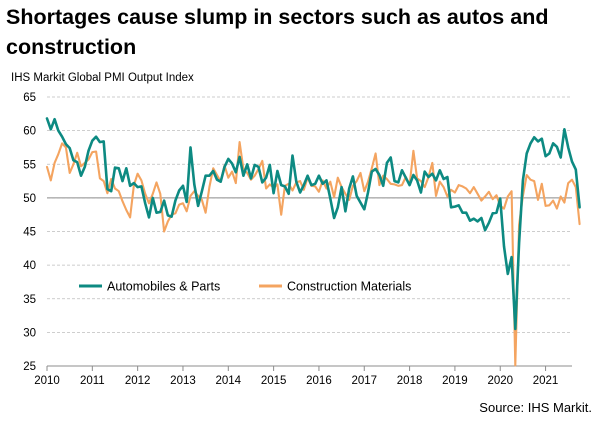 This screenshot has width=599, height=426. What do you see at coordinates (102, 78) in the screenshot?
I see `chart-subtitle: IHS Markit Global PMI Output Index` at bounding box center [102, 78].